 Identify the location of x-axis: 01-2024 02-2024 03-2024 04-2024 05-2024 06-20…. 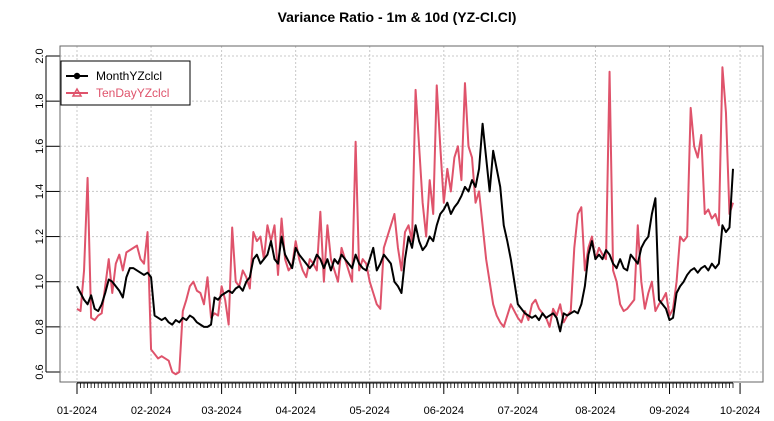
(408, 399).